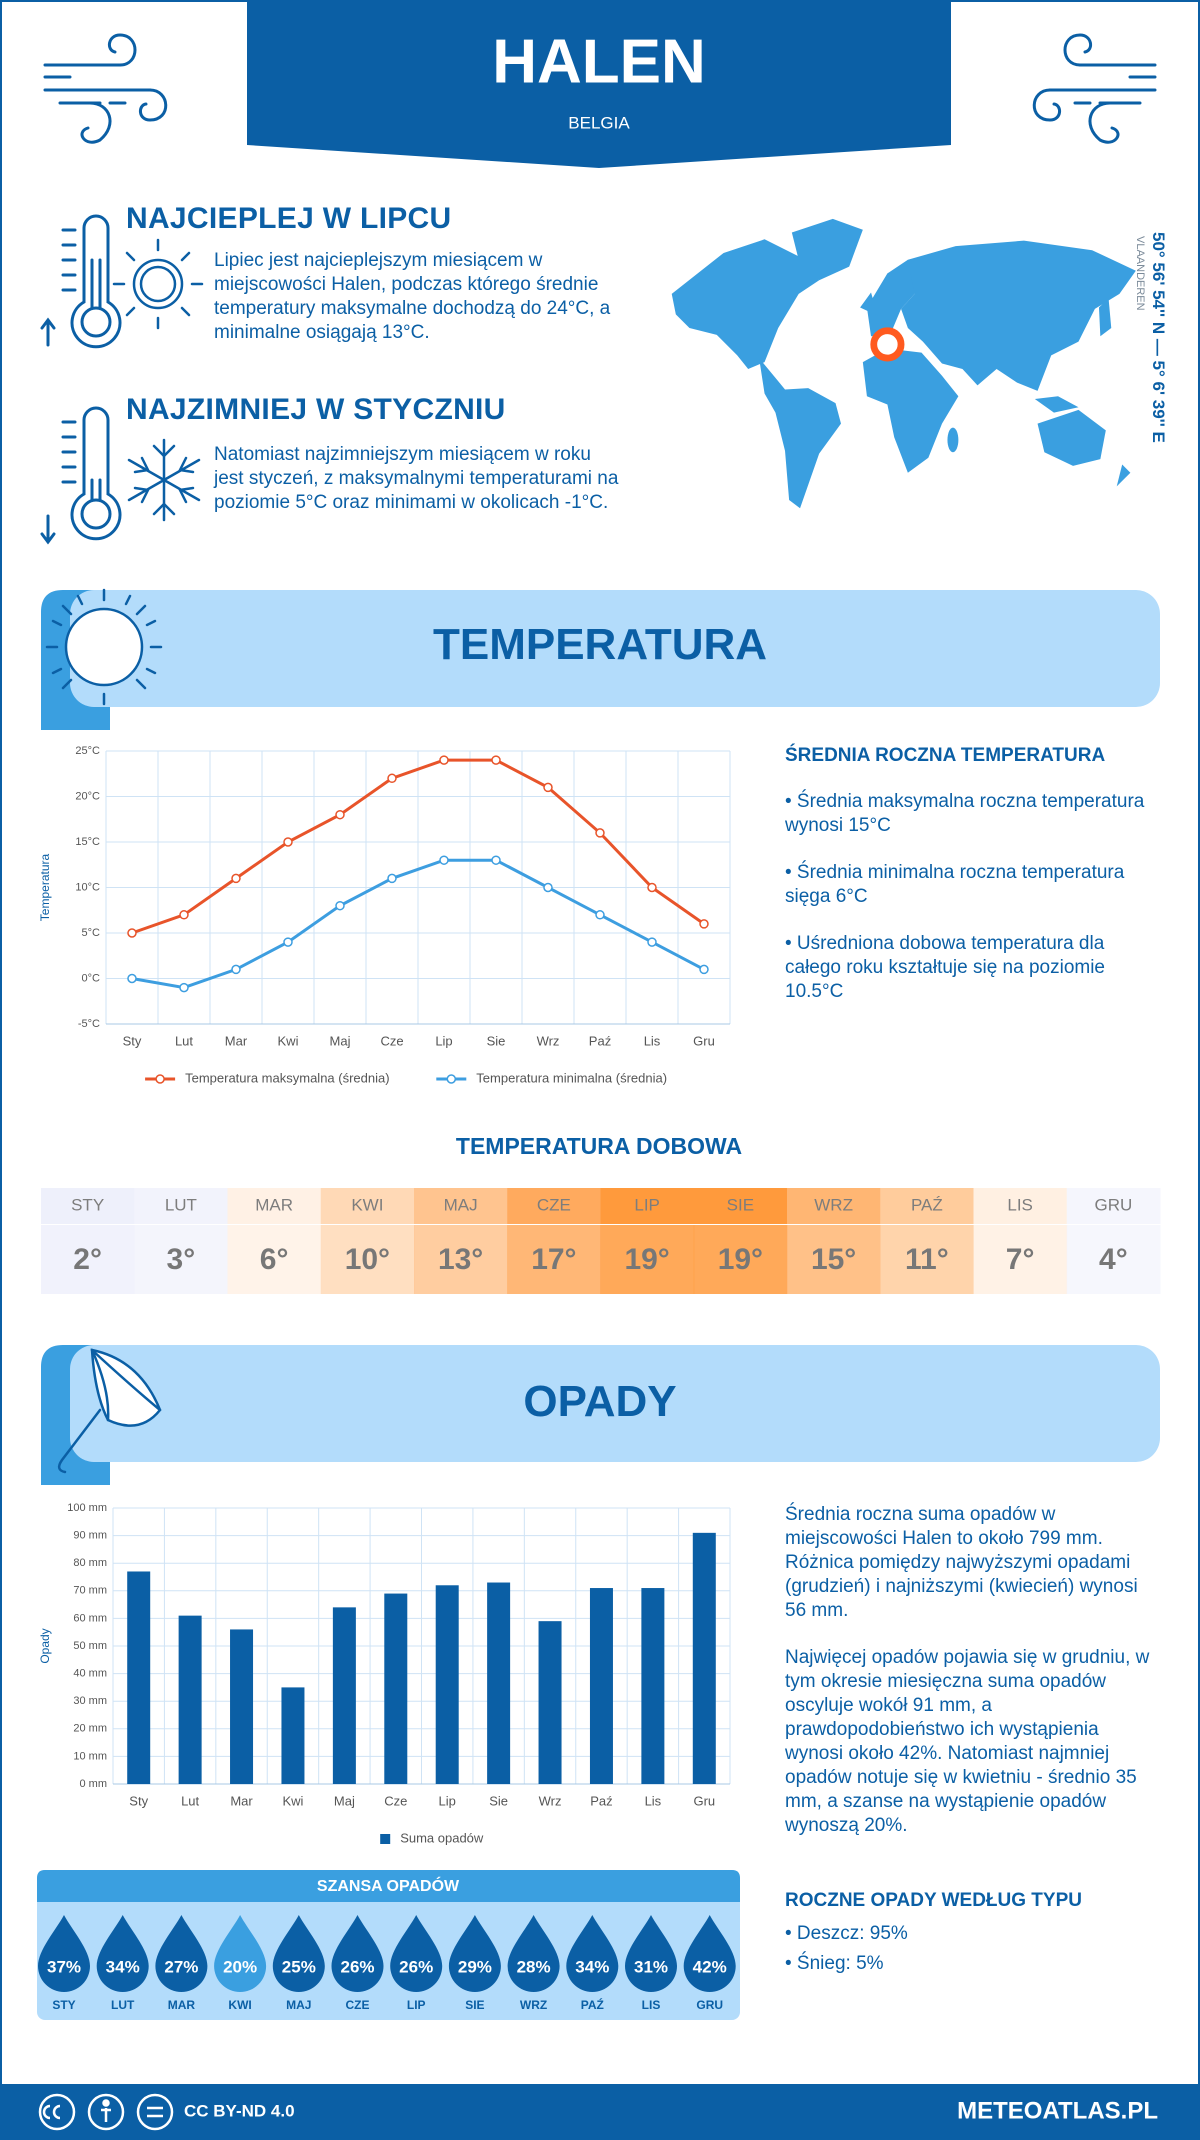 The image size is (1200, 2140). I want to click on header-banner, so click(599, 84).